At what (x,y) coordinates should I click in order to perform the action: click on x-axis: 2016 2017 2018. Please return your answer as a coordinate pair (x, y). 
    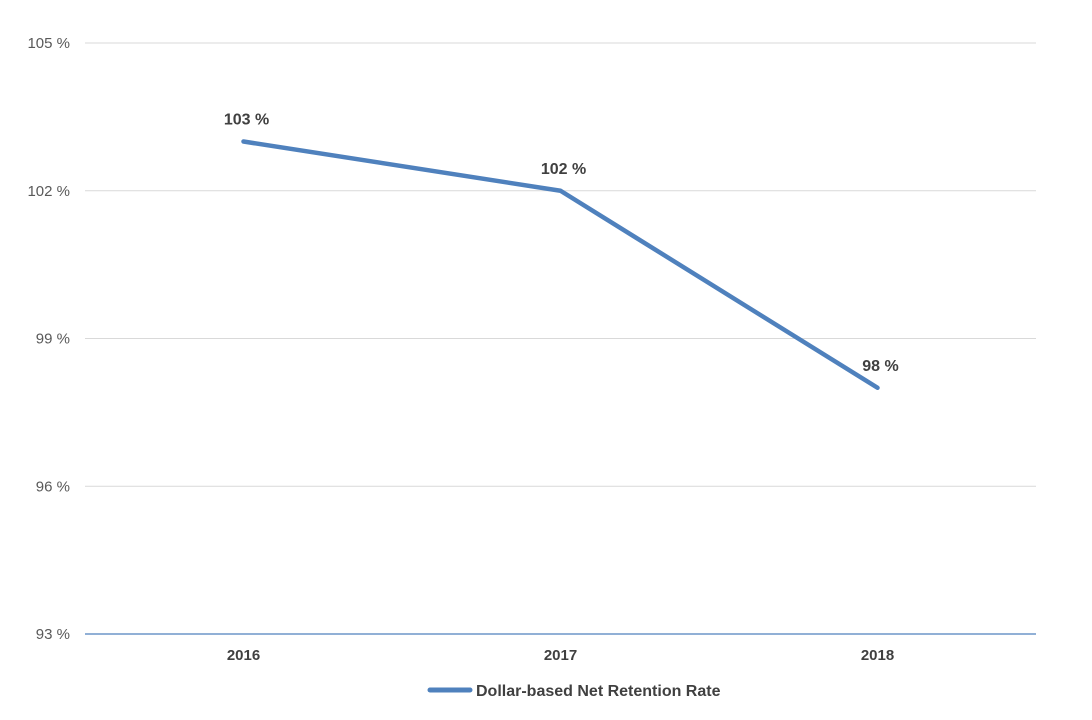
    Looking at the image, I should click on (560, 648).